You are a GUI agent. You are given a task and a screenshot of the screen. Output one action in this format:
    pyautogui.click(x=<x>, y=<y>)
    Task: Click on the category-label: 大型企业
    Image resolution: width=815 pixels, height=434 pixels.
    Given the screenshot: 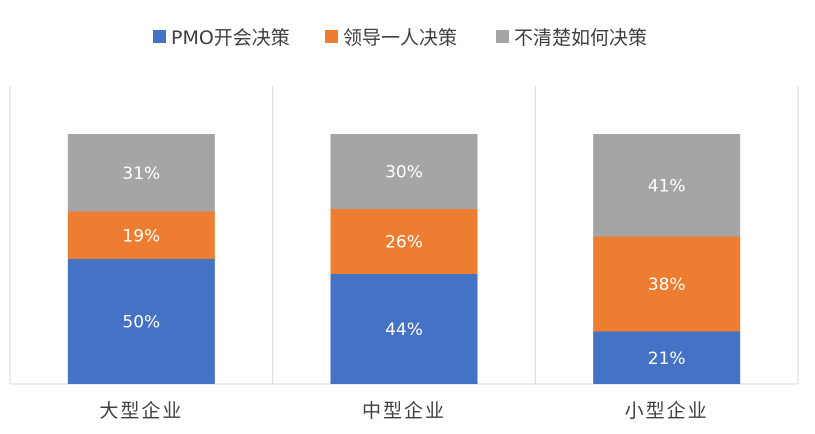 What is the action you would take?
    pyautogui.click(x=141, y=411)
    